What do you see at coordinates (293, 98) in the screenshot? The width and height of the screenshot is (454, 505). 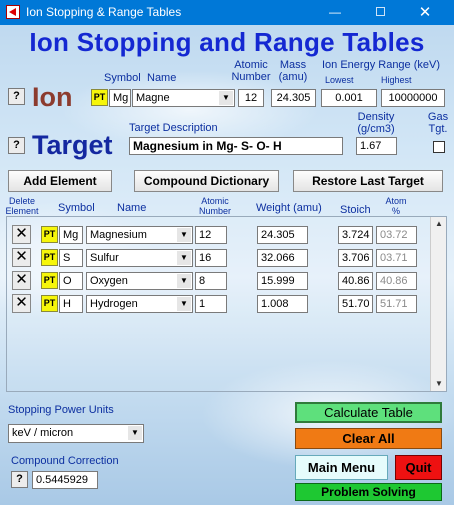 I see `ion-mass-field: 24.305` at bounding box center [293, 98].